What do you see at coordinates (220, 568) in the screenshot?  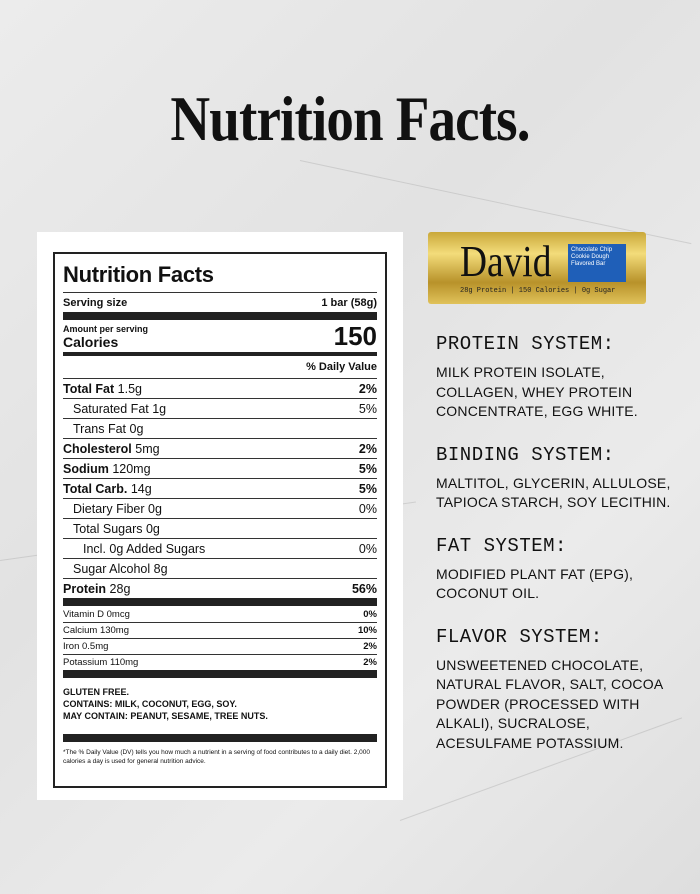 I see `nutrient-row: Sugar Alcohol 8g` at bounding box center [220, 568].